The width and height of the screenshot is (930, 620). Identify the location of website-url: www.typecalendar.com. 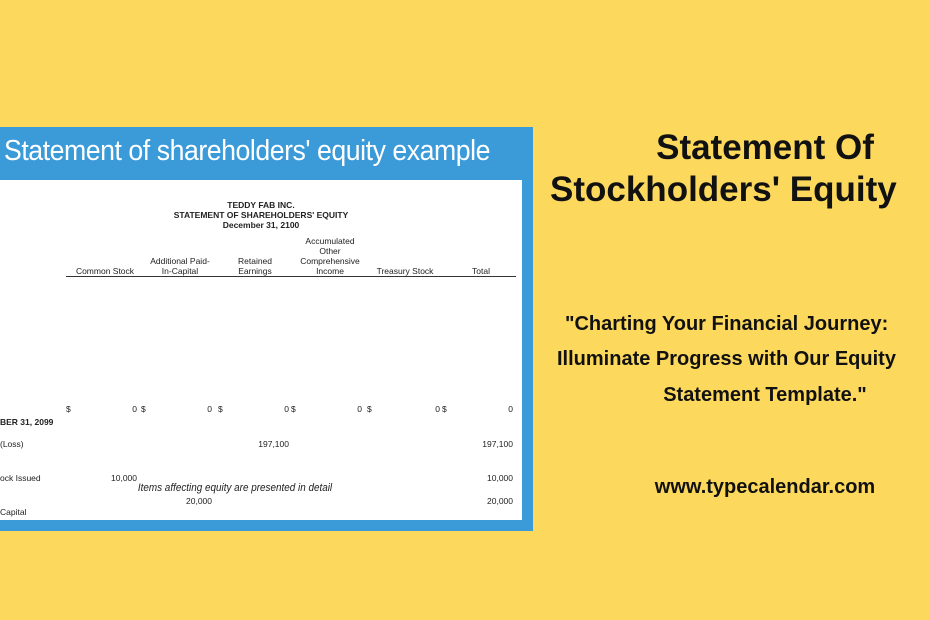
(765, 487).